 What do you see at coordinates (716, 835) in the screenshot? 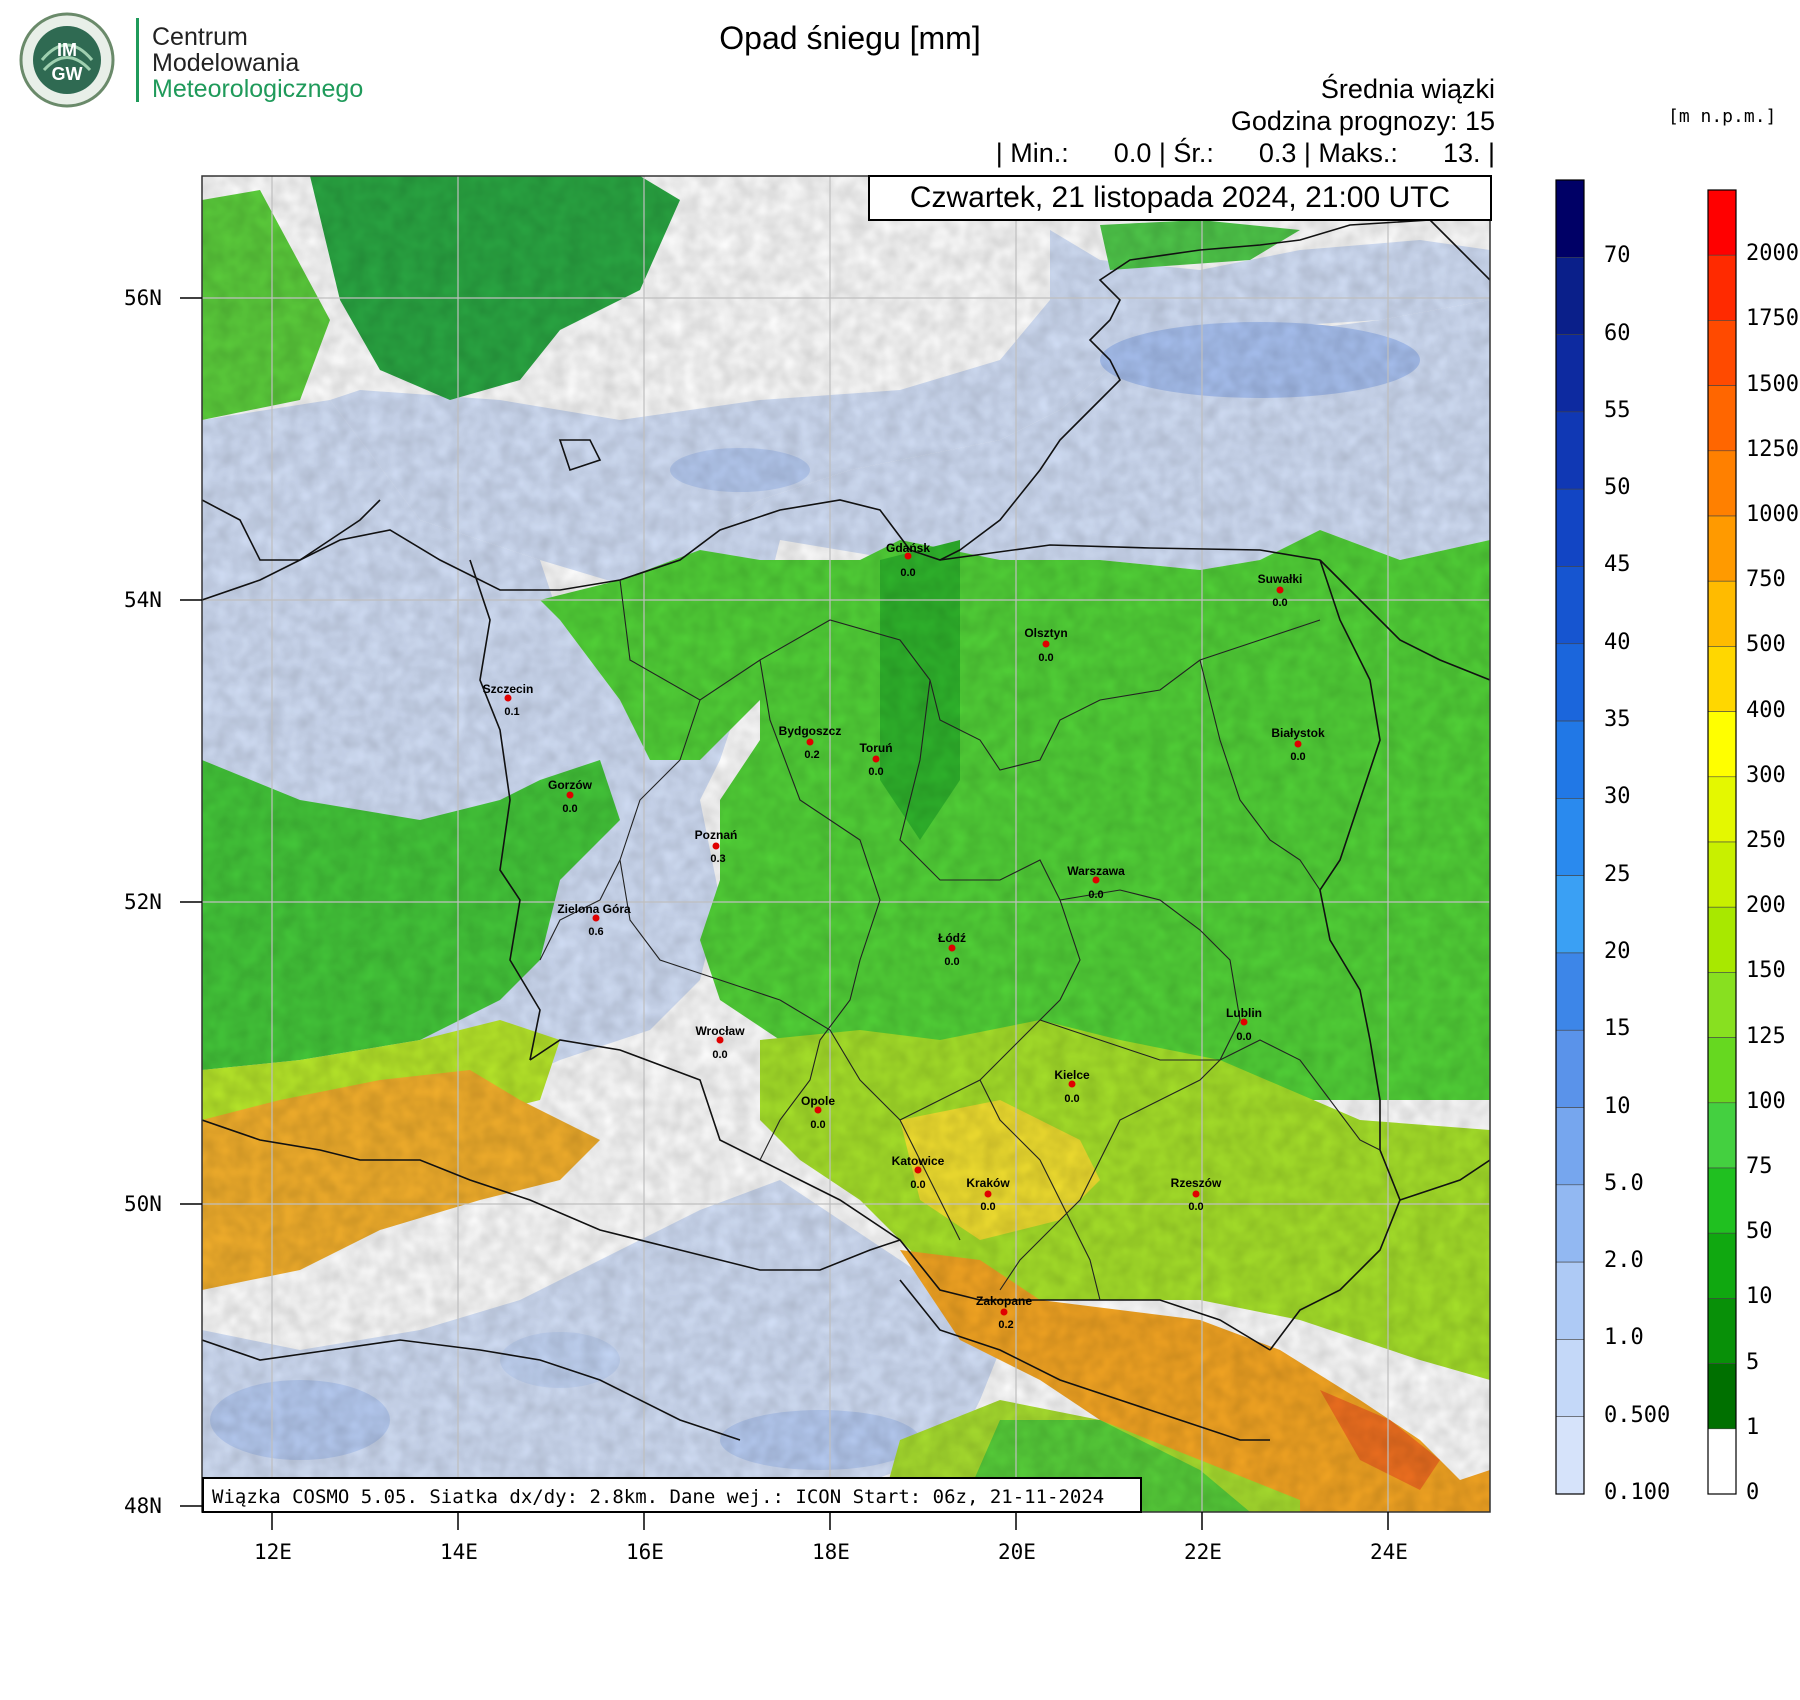
I see `city-name: Poznań` at bounding box center [716, 835].